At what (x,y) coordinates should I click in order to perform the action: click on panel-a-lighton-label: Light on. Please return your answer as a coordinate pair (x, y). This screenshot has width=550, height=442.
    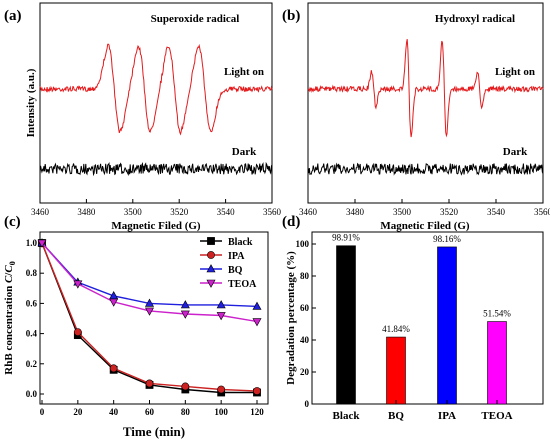
    Looking at the image, I should click on (244, 72).